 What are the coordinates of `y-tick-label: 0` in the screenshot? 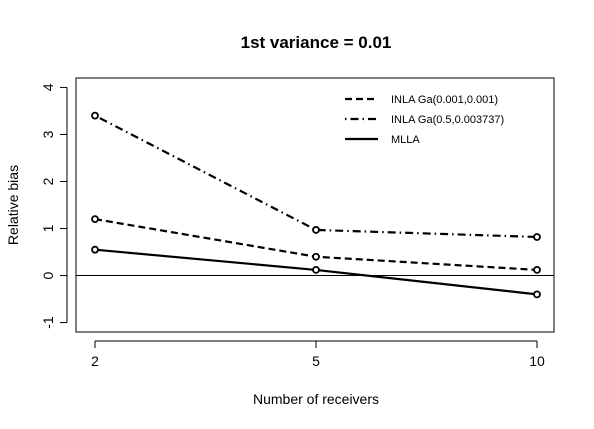 It's located at (48, 275).